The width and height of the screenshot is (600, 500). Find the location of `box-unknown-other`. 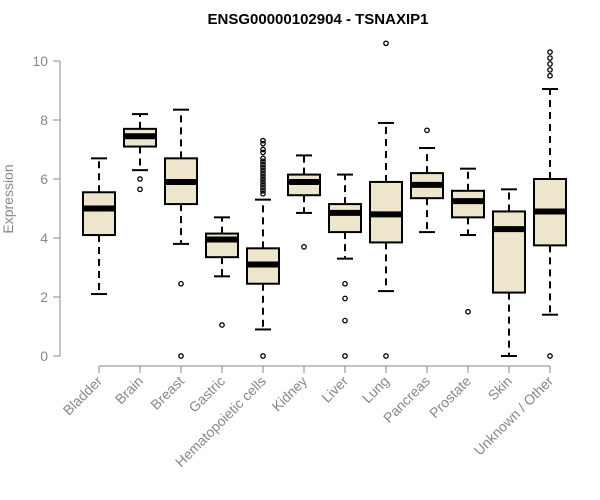

box-unknown-other is located at coordinates (550, 204).